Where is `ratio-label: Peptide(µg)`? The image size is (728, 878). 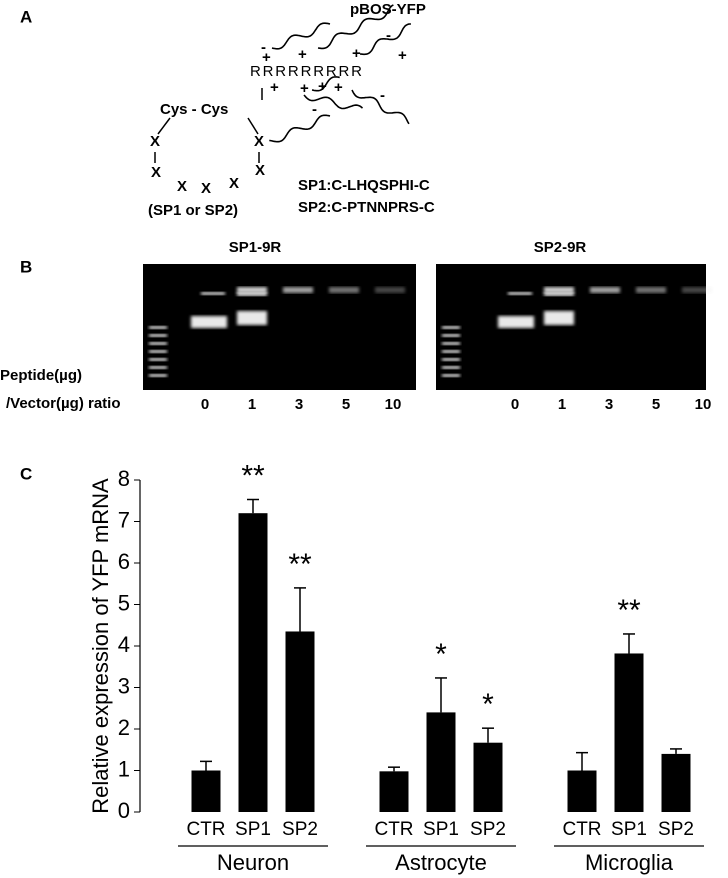 ratio-label: Peptide(µg) is located at coordinates (41, 375).